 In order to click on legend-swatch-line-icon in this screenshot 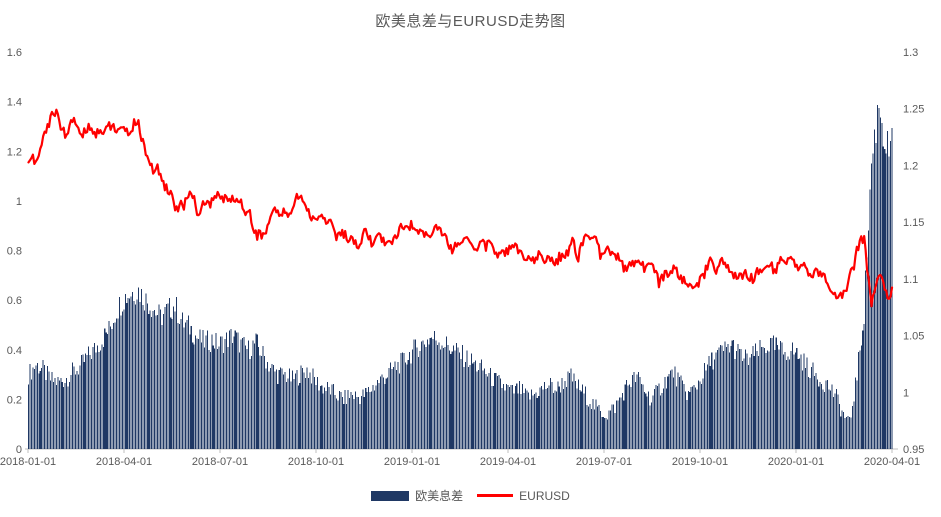, I will do `click(495, 495)`.